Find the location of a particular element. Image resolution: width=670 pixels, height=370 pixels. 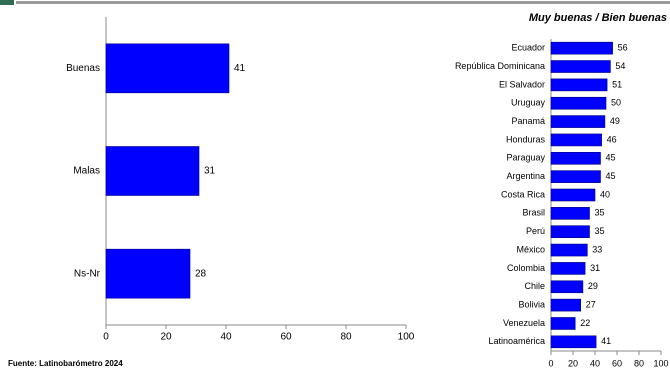

category-label: República Dominicana is located at coordinates (500, 66).